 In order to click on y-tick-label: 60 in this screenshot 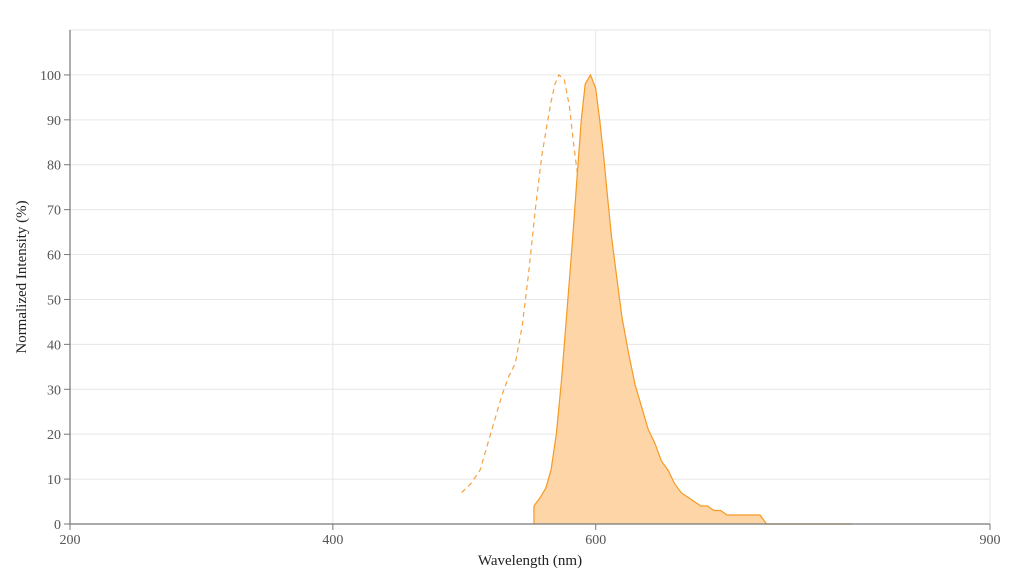, I will do `click(54, 256)`.